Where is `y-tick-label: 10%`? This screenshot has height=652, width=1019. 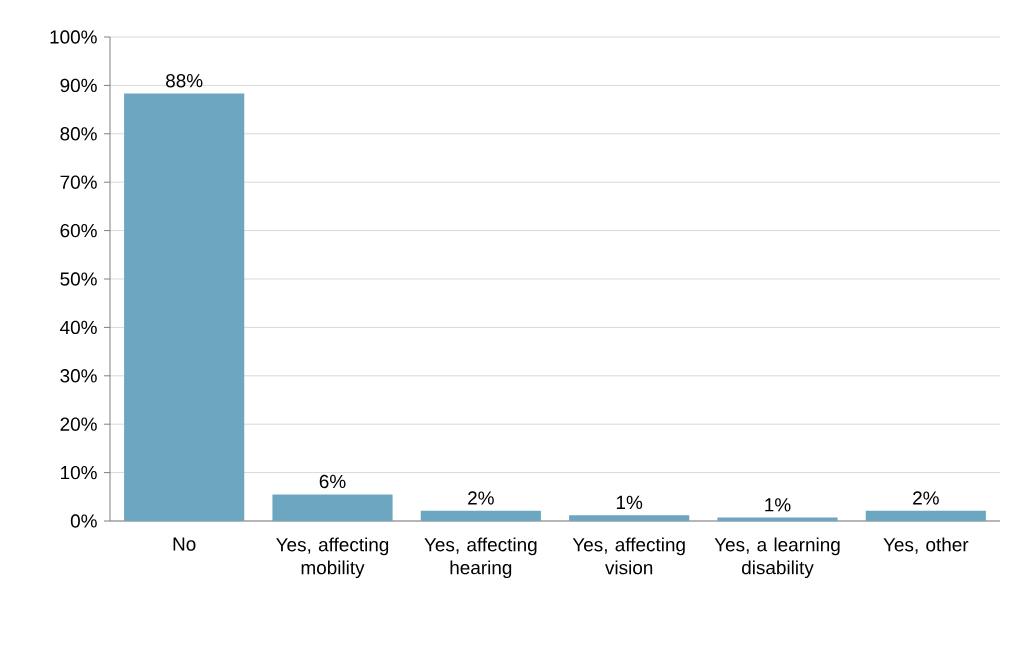 y-tick-label: 10% is located at coordinates (79, 472).